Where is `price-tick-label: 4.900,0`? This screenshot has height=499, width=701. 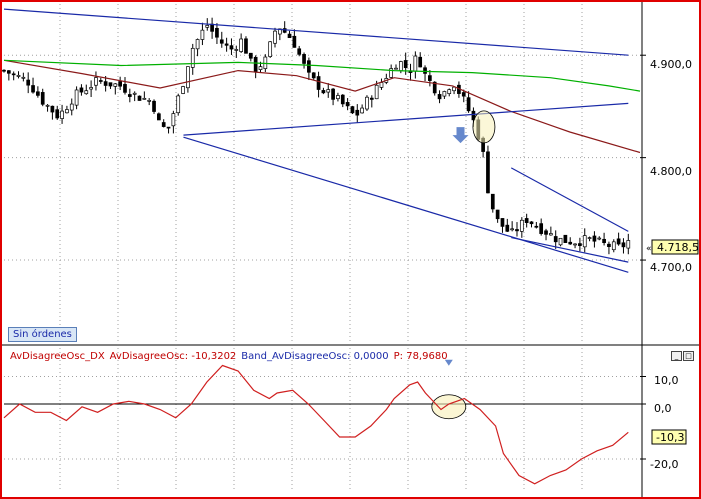
price-tick-label: 4.900,0 is located at coordinates (671, 64).